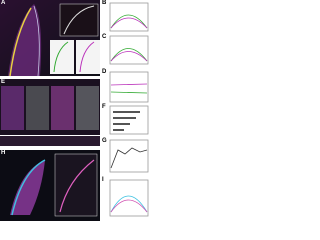 Image resolution: width=320 pixels, height=240 pixels. I want to click on panel-h, so click(50, 185).